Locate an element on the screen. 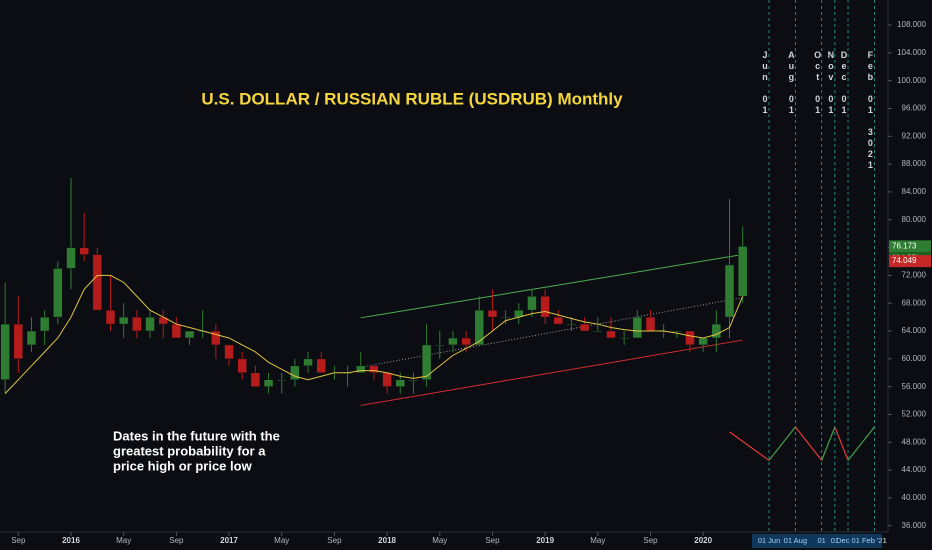  x-tick-label: 2017 is located at coordinates (229, 540).